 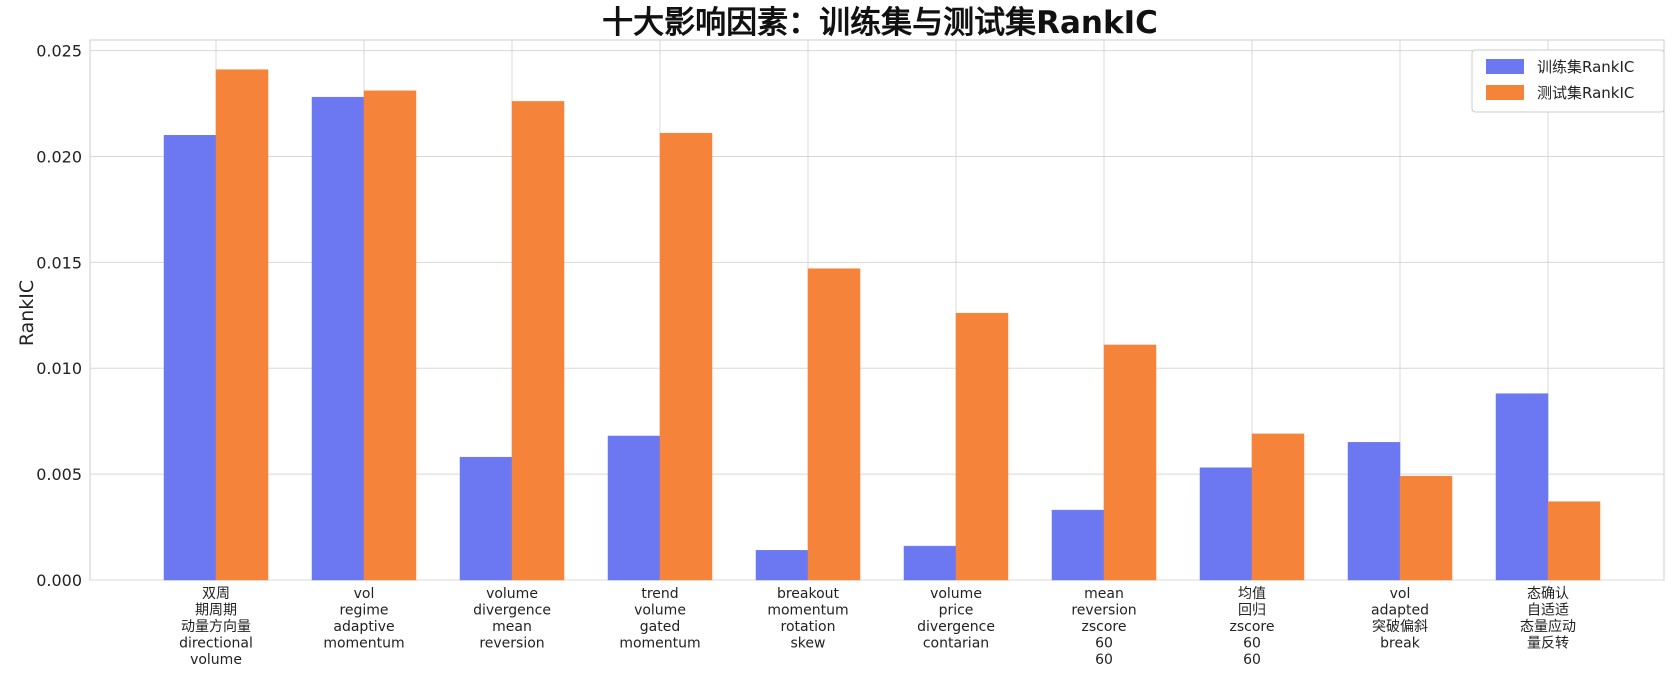 I want to click on x-tick-label: vol regime adaptive momentum, so click(x=363, y=619).